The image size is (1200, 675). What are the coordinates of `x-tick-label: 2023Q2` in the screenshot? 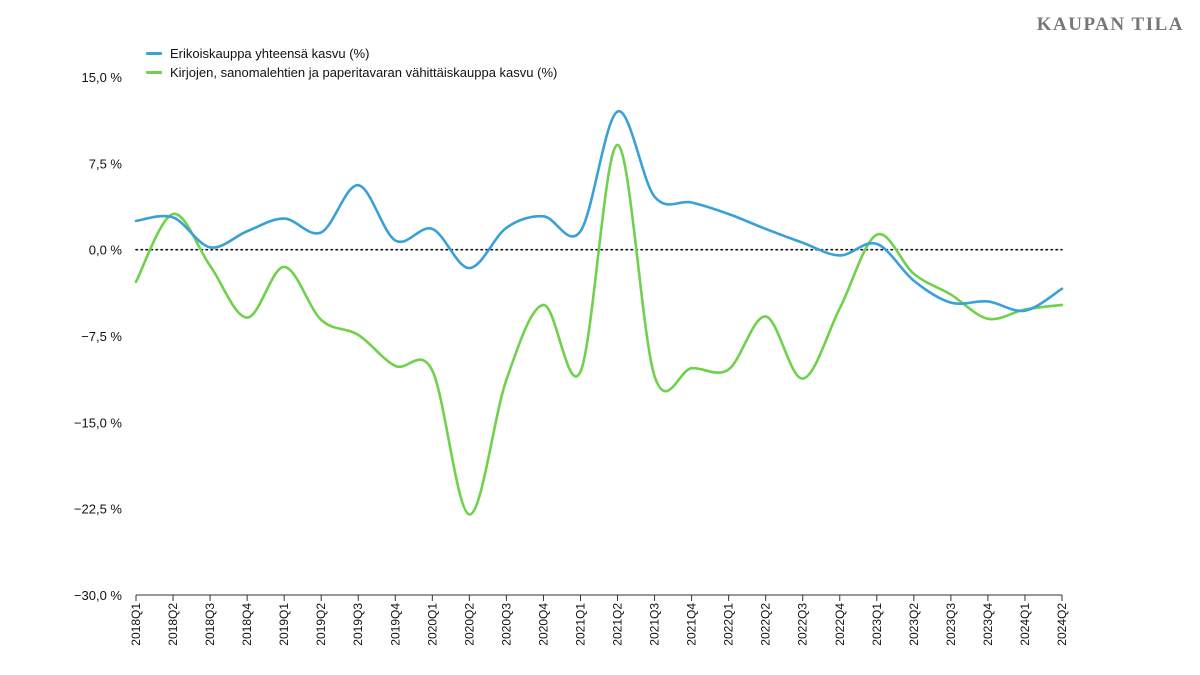 It's located at (914, 624).